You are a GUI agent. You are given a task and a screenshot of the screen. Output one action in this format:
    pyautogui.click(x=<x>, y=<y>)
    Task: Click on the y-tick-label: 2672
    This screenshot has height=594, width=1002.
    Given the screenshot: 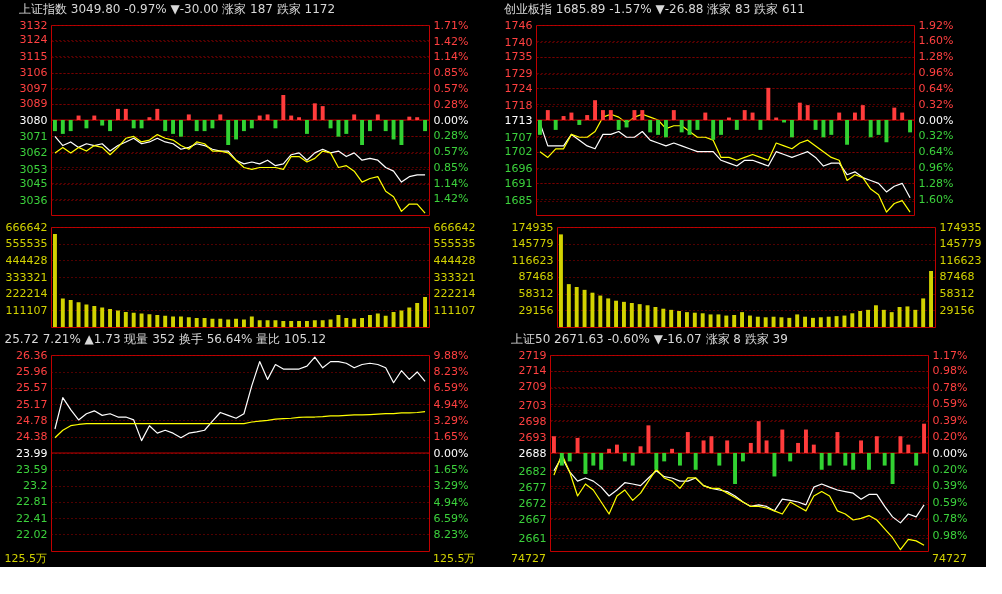 What is the action you would take?
    pyautogui.click(x=532, y=504)
    